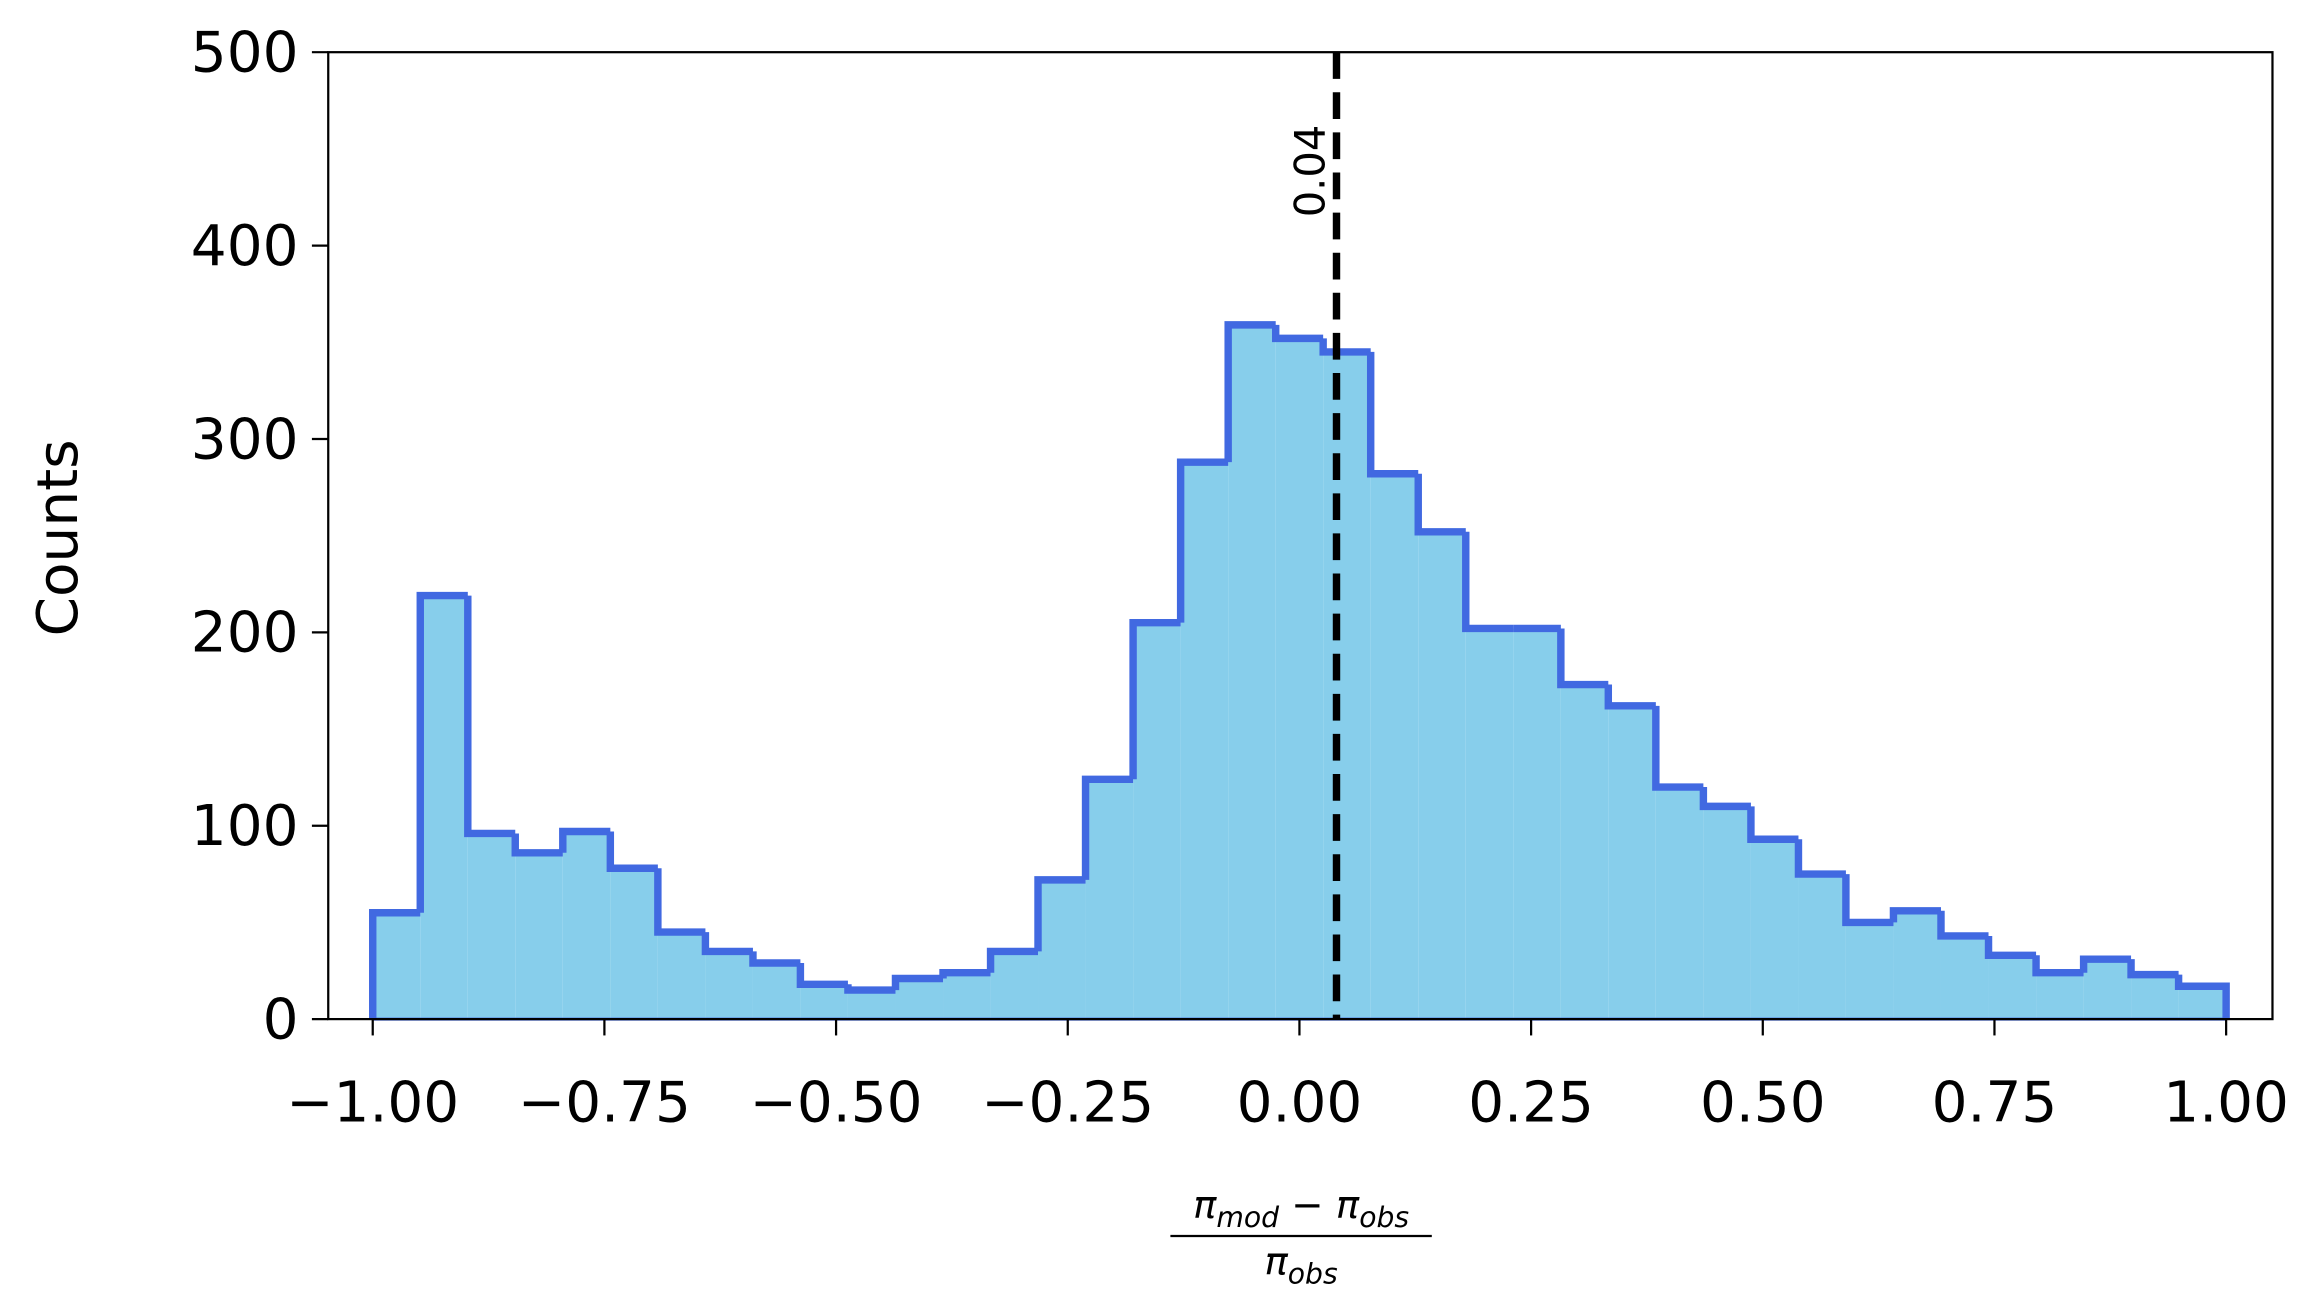 This screenshot has height=1303, width=2320. I want to click on label-part: − π, so click(1319, 1205).